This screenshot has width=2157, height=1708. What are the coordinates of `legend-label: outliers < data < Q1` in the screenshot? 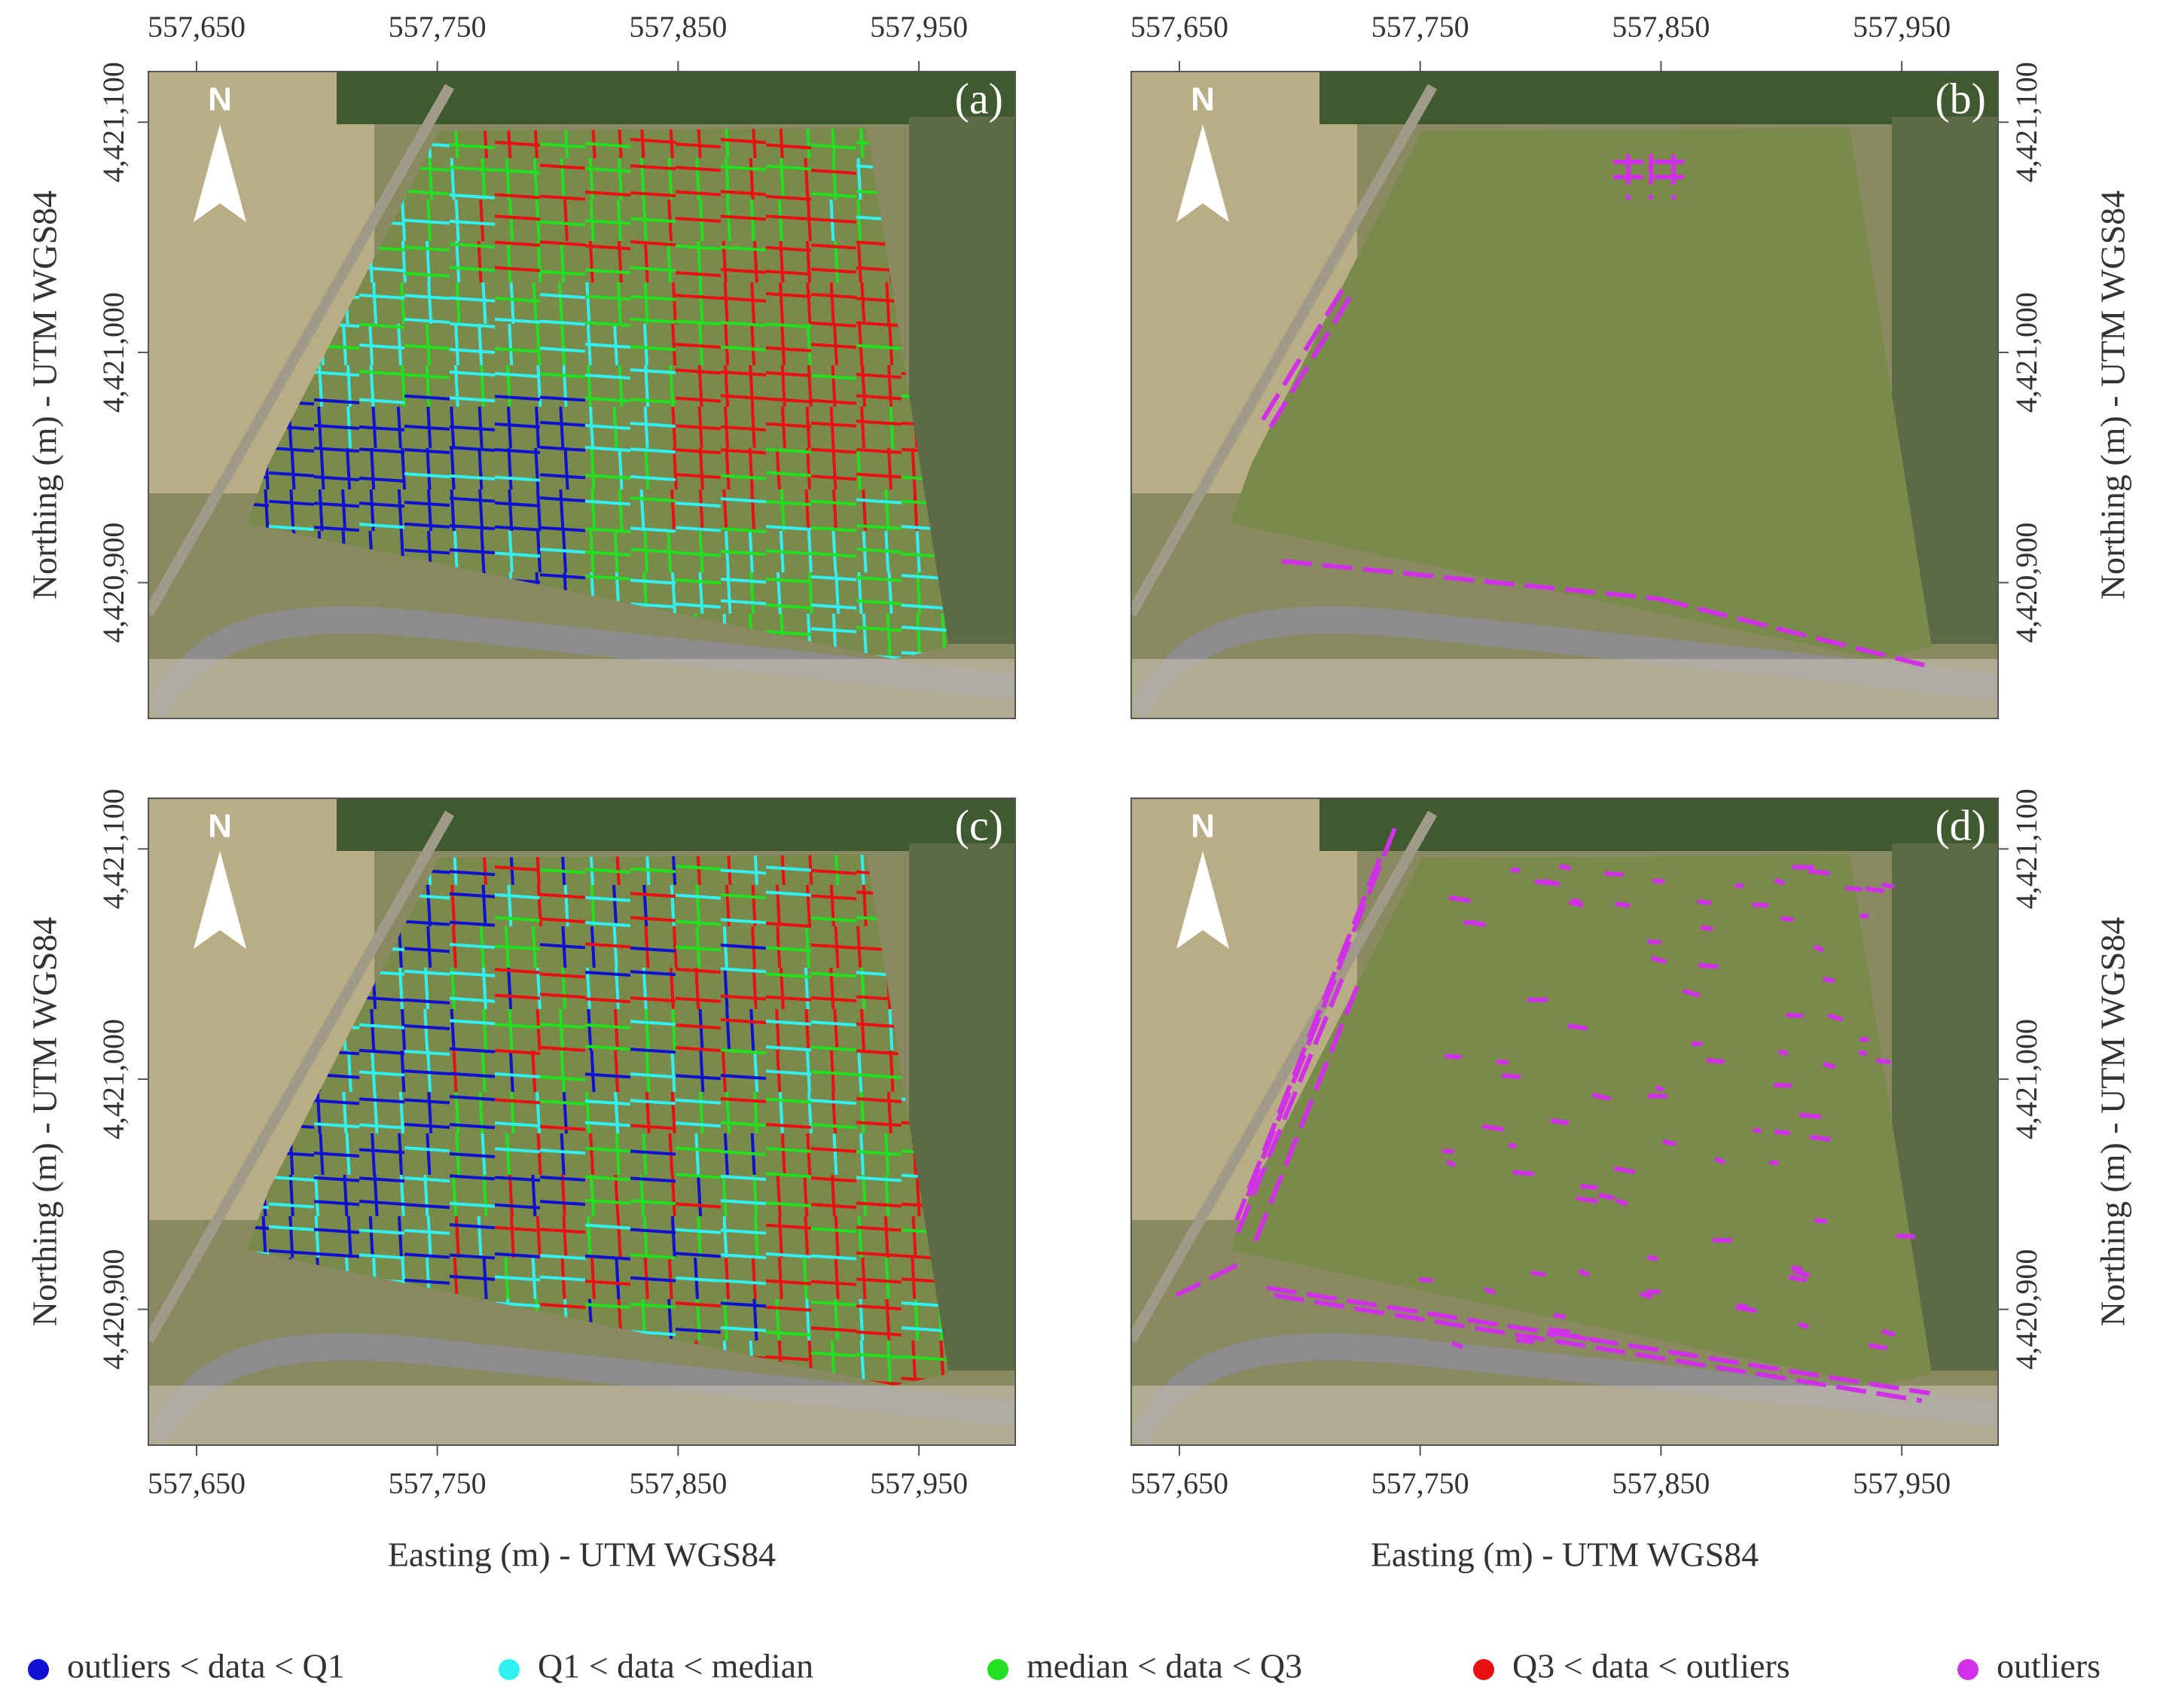 It's located at (206, 1666).